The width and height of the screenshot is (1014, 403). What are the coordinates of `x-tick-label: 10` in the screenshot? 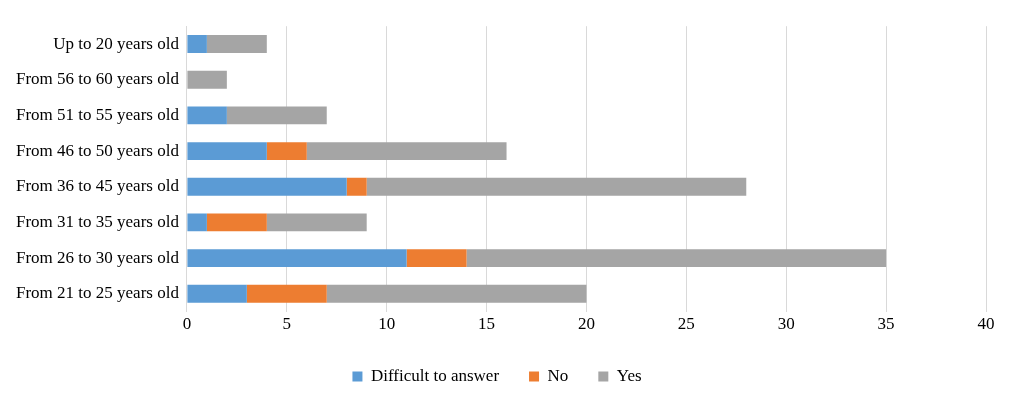 It's located at (387, 324).